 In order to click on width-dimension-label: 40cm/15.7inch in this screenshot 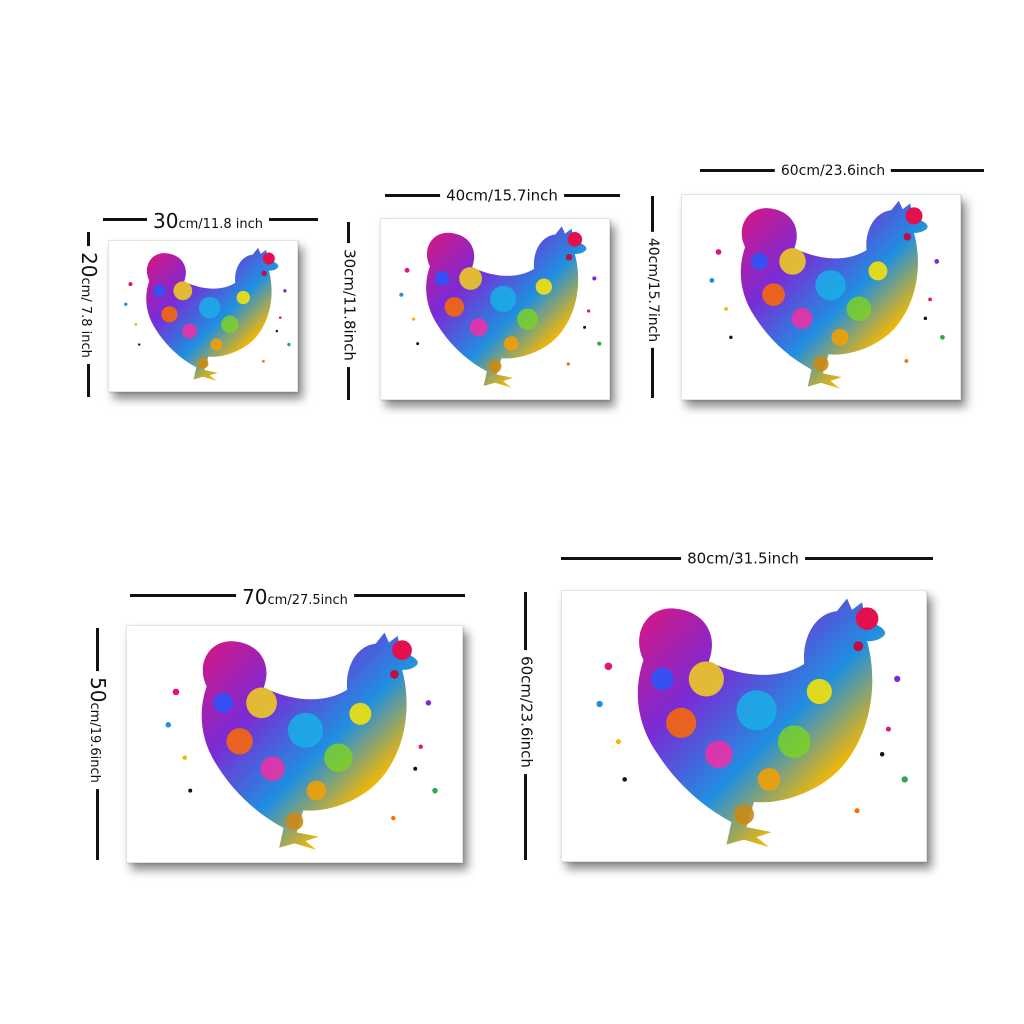, I will do `click(502, 196)`.